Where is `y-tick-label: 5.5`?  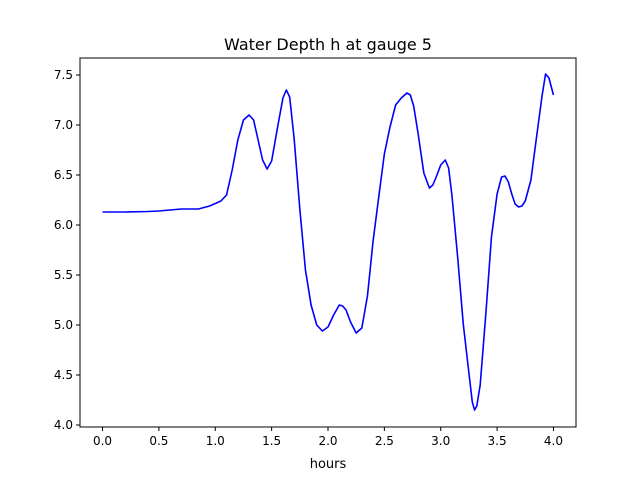
y-tick-label: 5.5 is located at coordinates (63, 275).